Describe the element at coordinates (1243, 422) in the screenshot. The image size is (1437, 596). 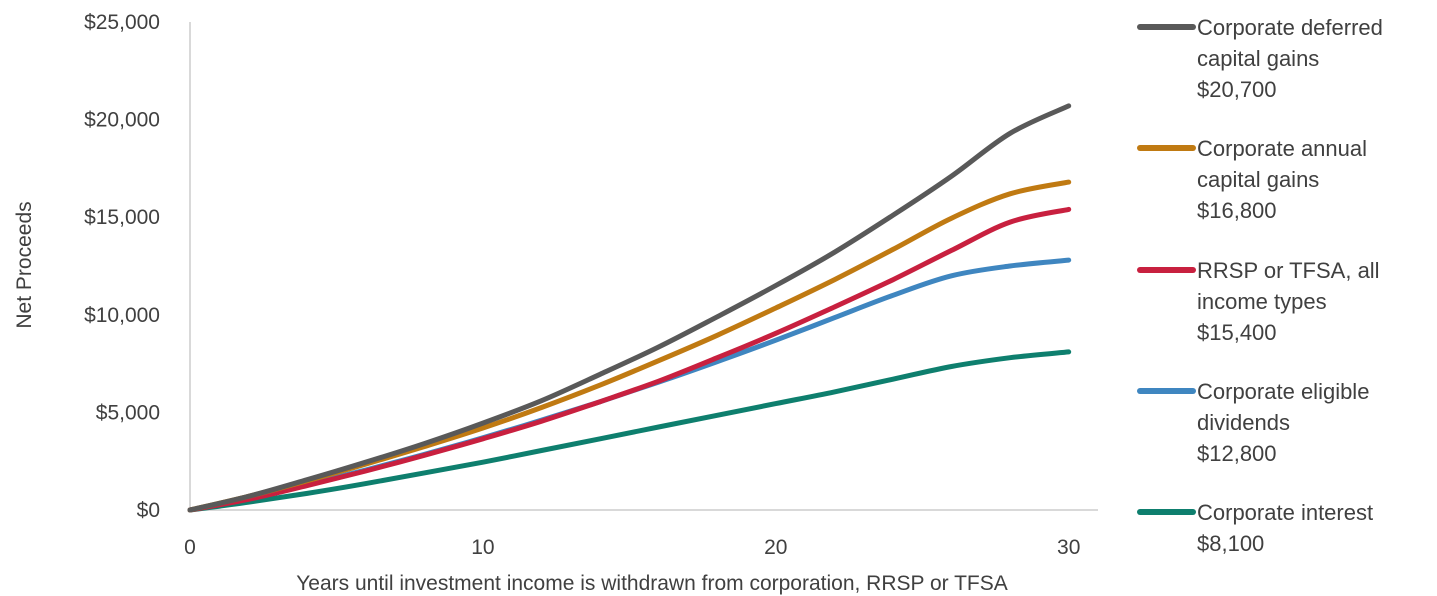
I see `legend-label: dividends` at that location.